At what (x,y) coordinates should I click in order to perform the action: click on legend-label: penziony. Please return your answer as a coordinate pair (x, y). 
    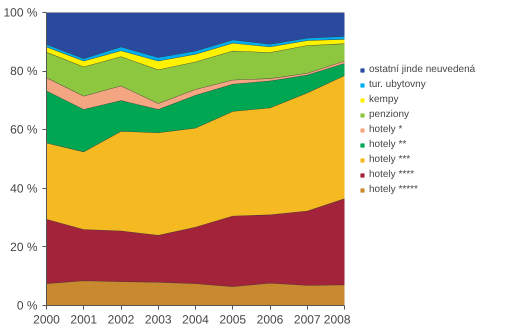
    Looking at the image, I should click on (389, 114).